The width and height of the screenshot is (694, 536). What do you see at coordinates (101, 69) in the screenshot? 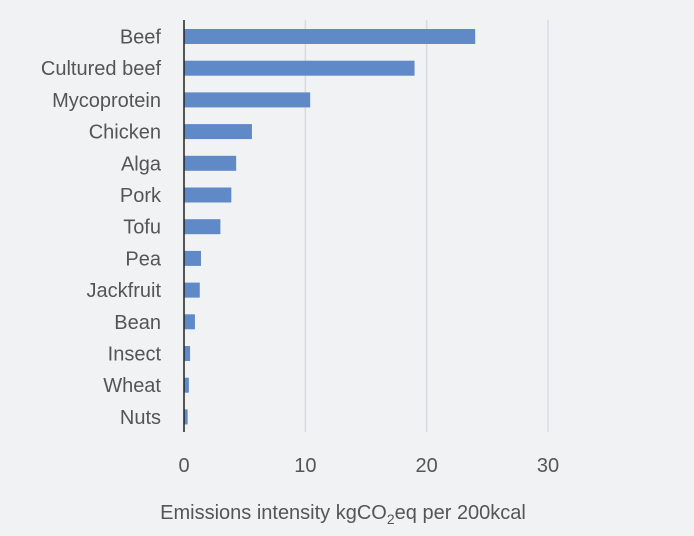
I see `category-label: Cultured beef` at bounding box center [101, 69].